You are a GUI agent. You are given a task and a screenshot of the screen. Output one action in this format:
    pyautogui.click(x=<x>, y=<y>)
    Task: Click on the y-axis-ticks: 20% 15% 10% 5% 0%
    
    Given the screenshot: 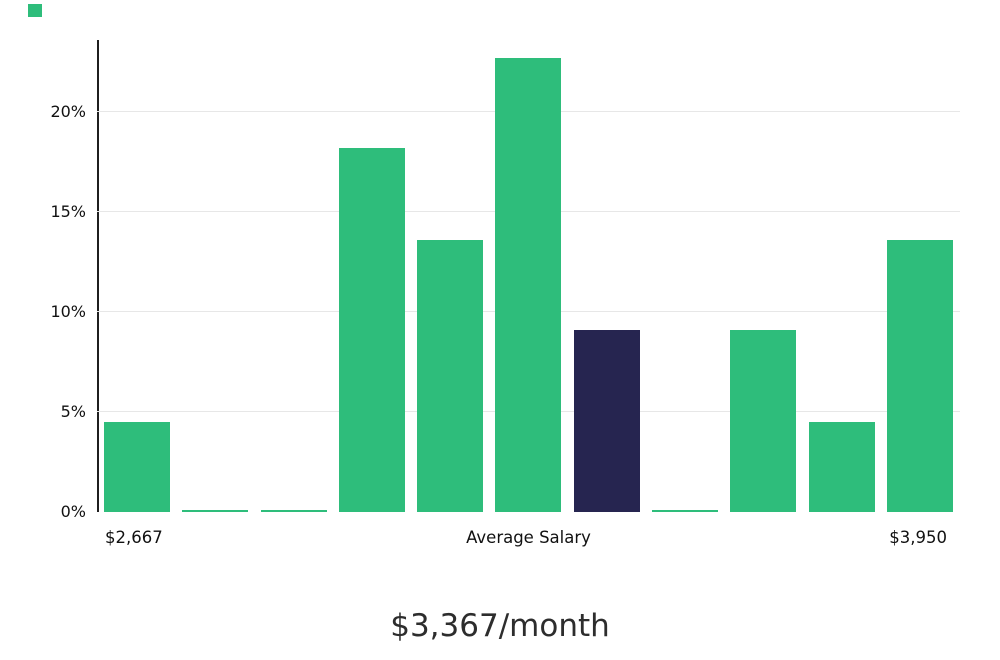 What is the action you would take?
    pyautogui.click(x=43, y=280)
    